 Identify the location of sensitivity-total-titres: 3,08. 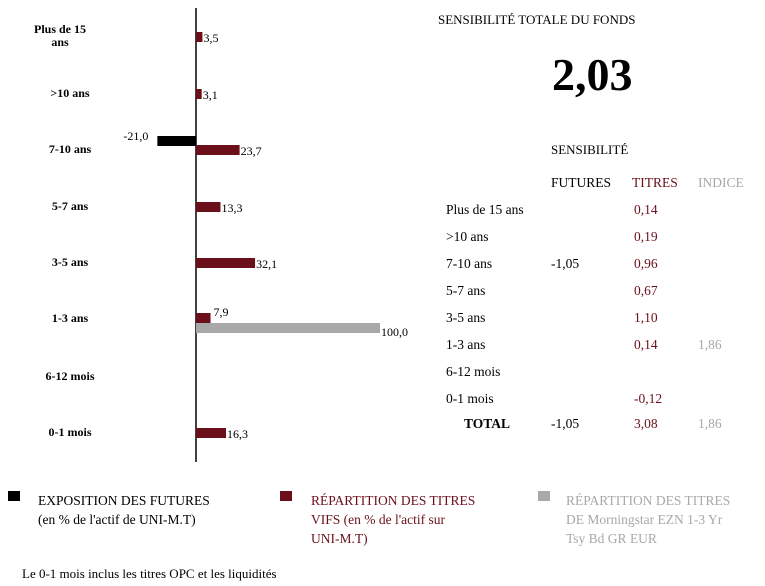
(646, 423).